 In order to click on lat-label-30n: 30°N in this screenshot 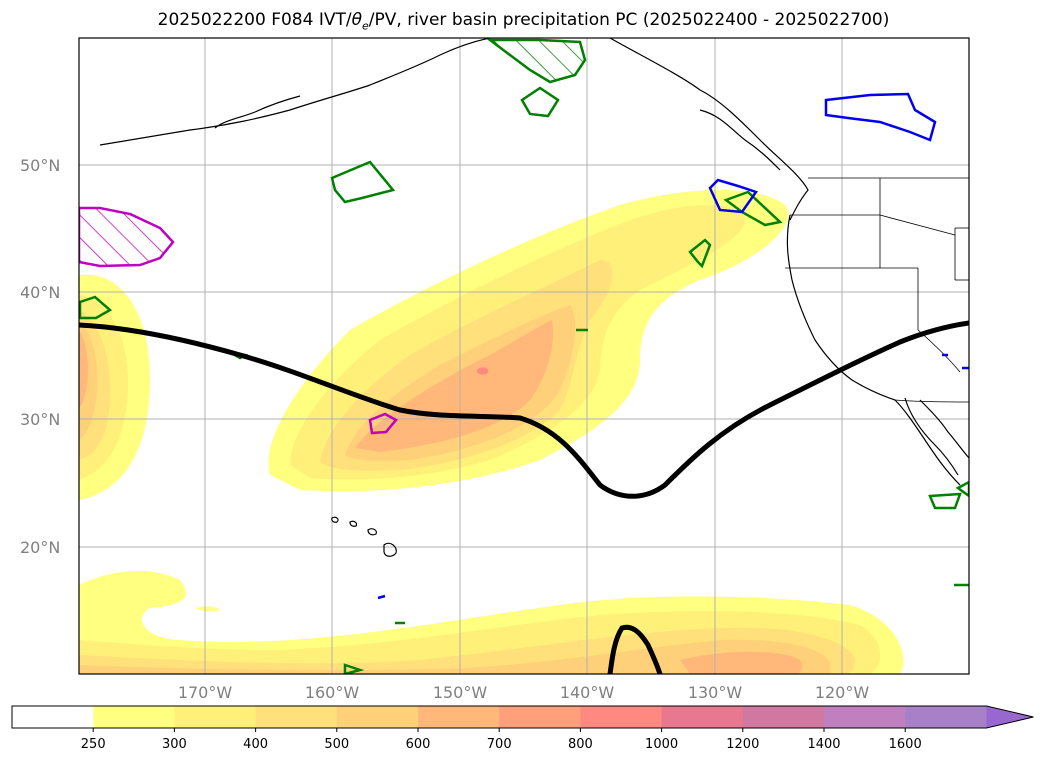, I will do `click(40, 419)`.